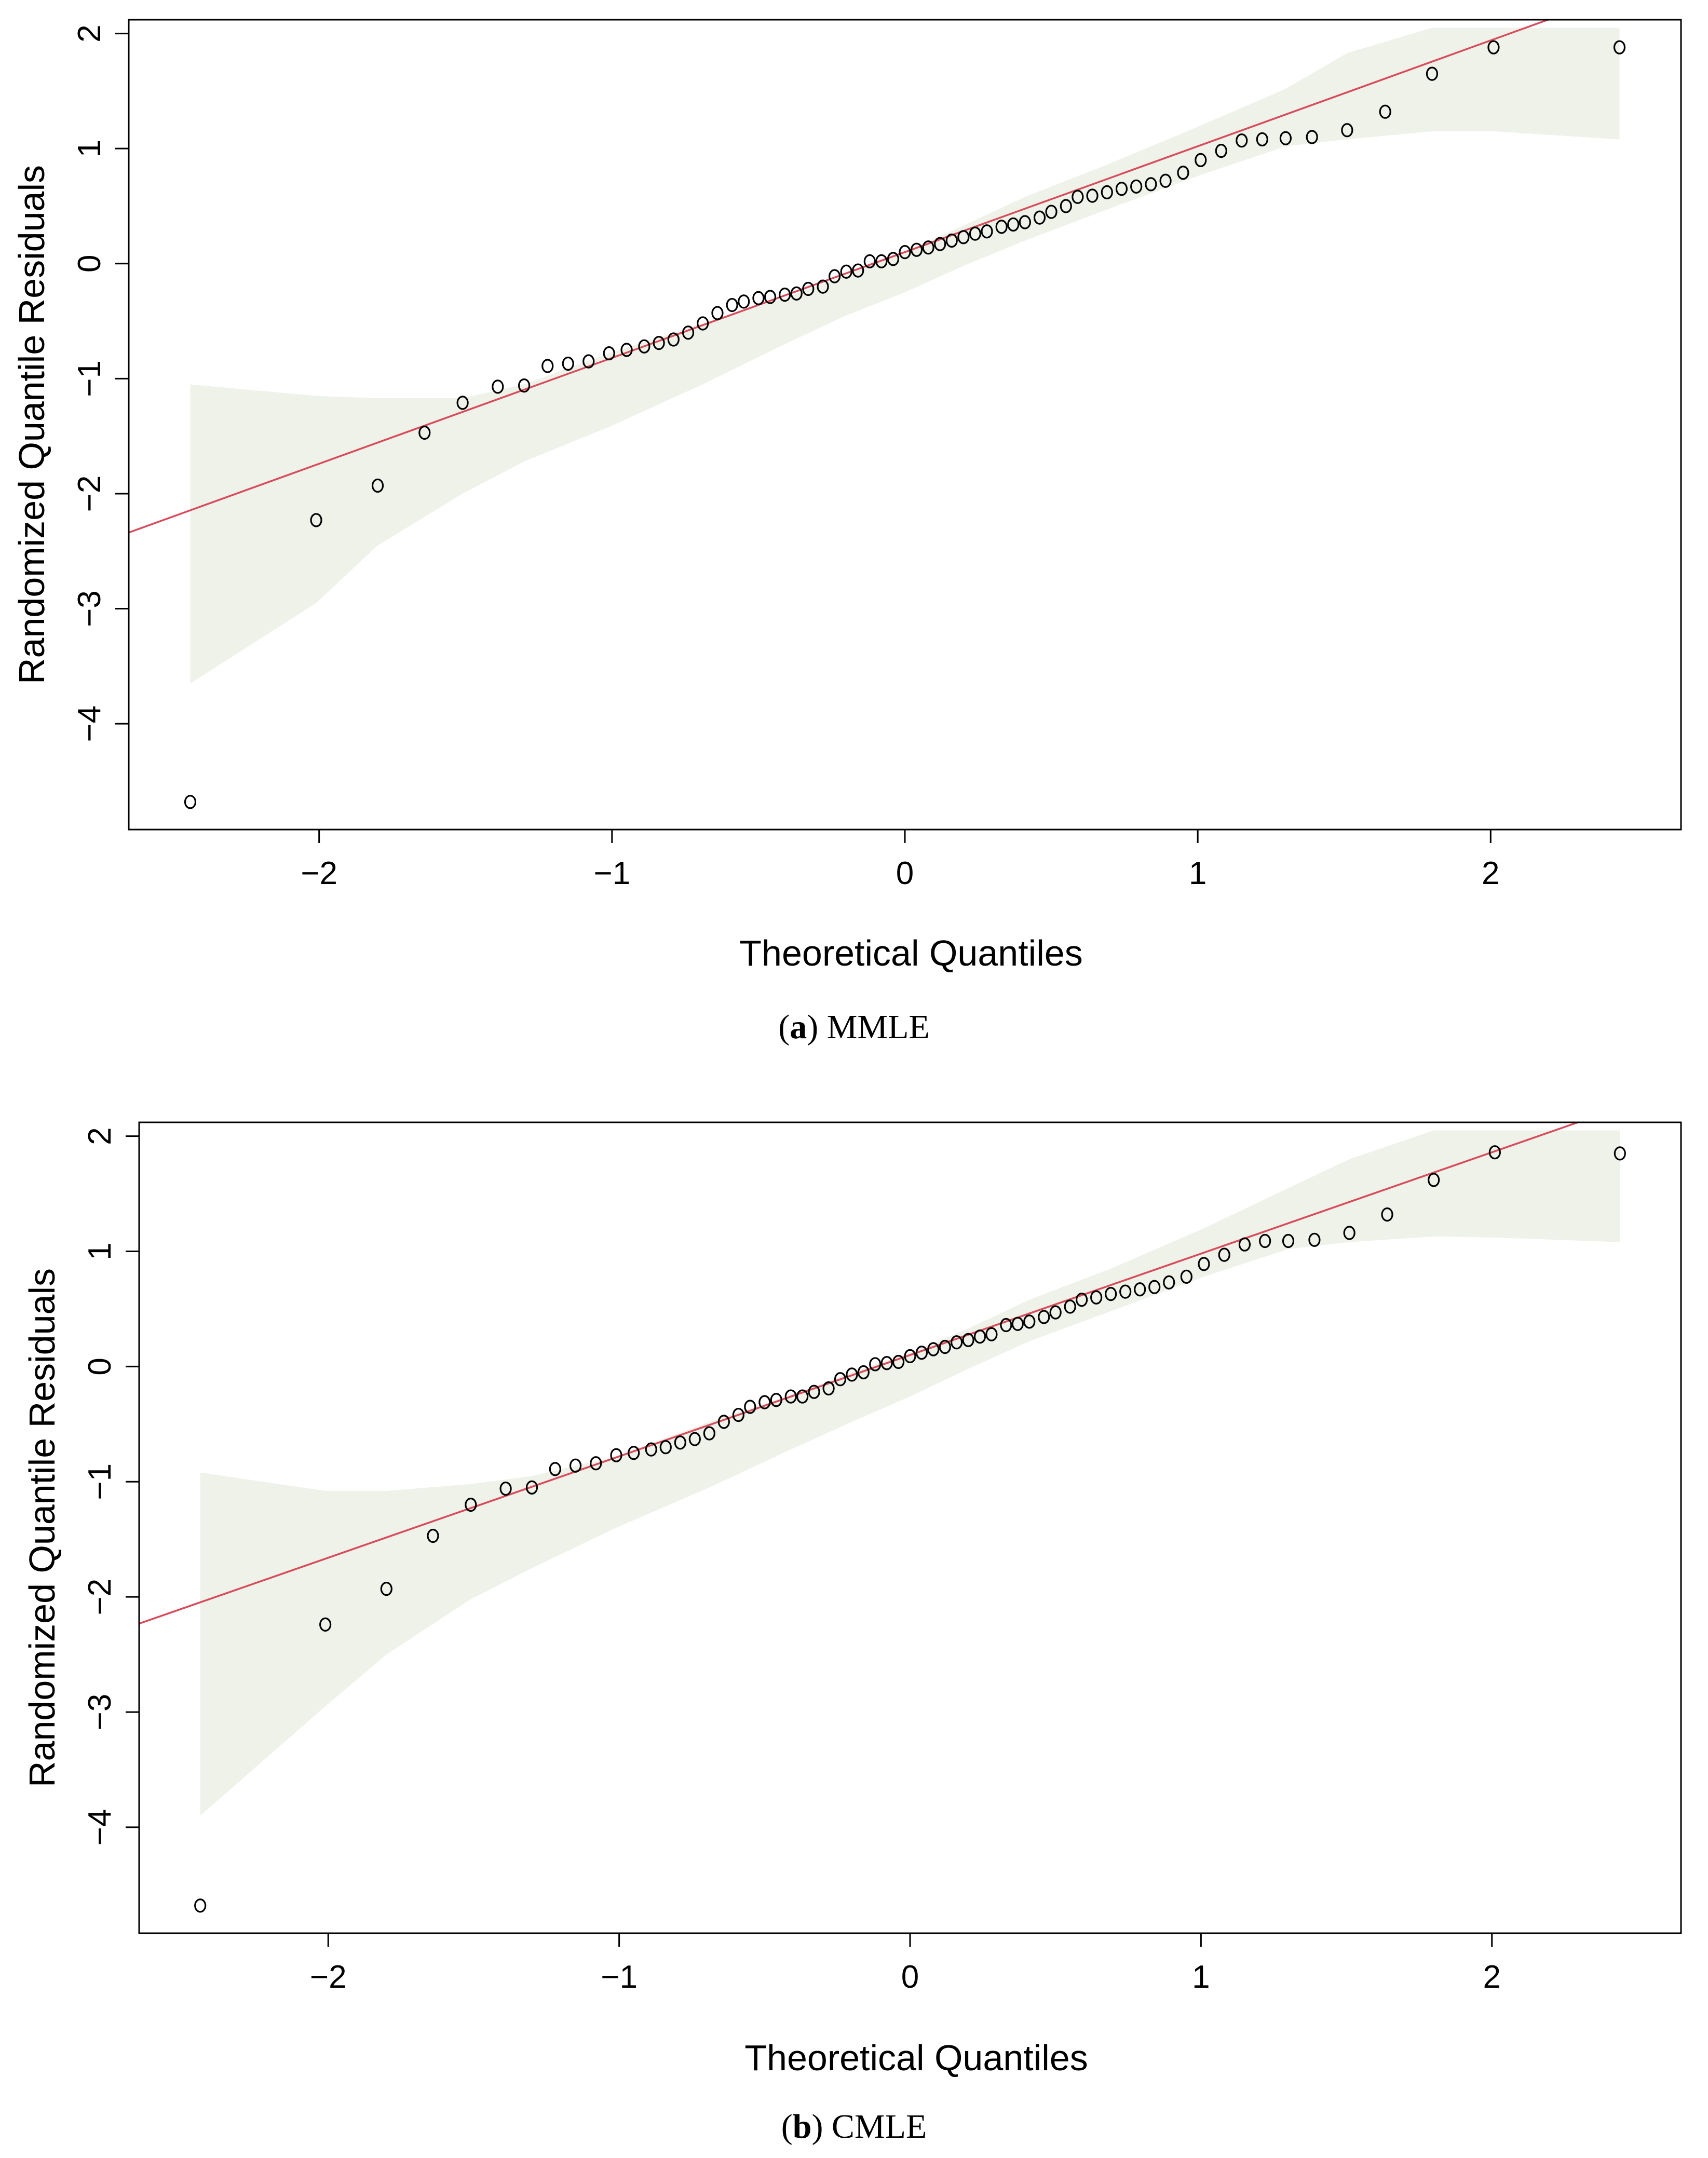 This screenshot has width=1708, height=2158. Describe the element at coordinates (31, 425) in the screenshot. I see `panel-a-y-axis-title: Randomized Quantile Residuals` at that location.